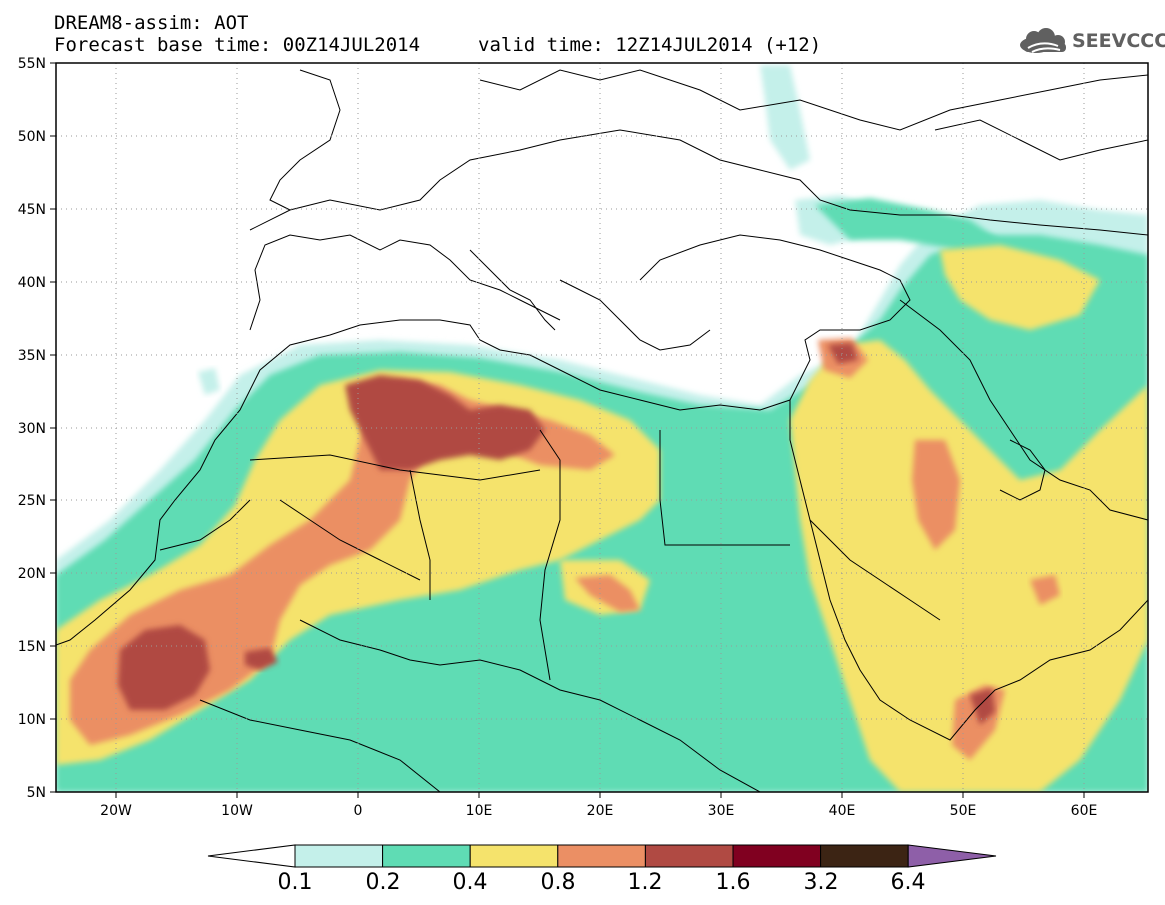 This screenshot has width=1165, height=905. Describe the element at coordinates (32, 574) in the screenshot. I see `lat-label-20n: 20N` at that location.